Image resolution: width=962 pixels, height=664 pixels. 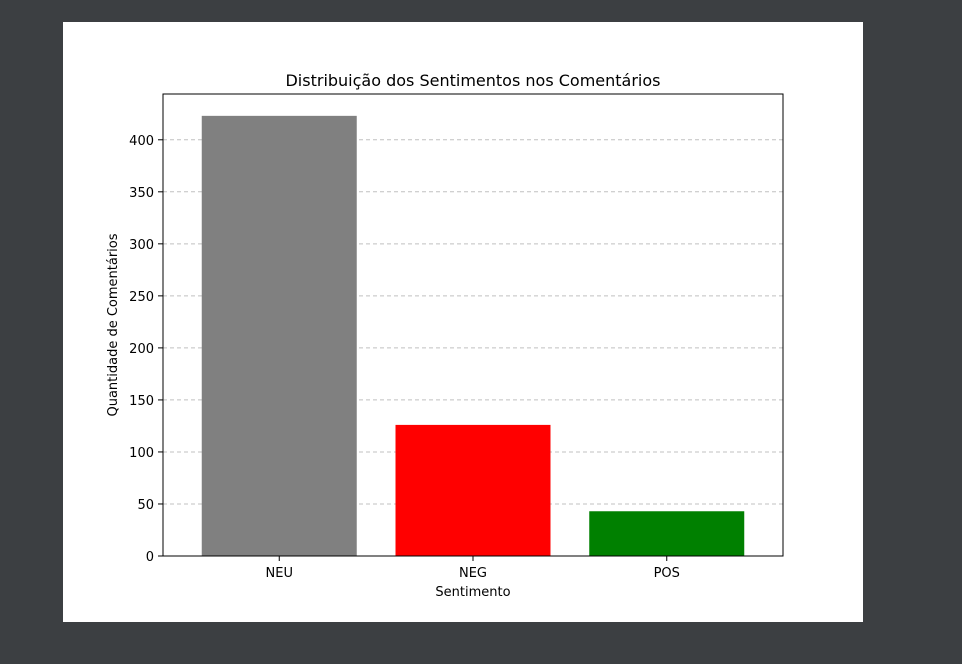 What do you see at coordinates (667, 573) in the screenshot?
I see `x-tick-label: POS` at bounding box center [667, 573].